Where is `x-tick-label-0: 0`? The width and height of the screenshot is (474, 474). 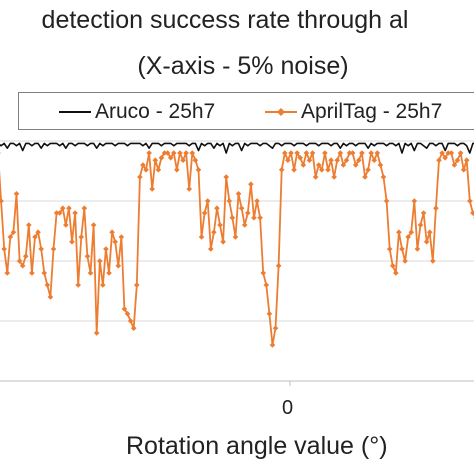 x-tick-label-0: 0 is located at coordinates (288, 408).